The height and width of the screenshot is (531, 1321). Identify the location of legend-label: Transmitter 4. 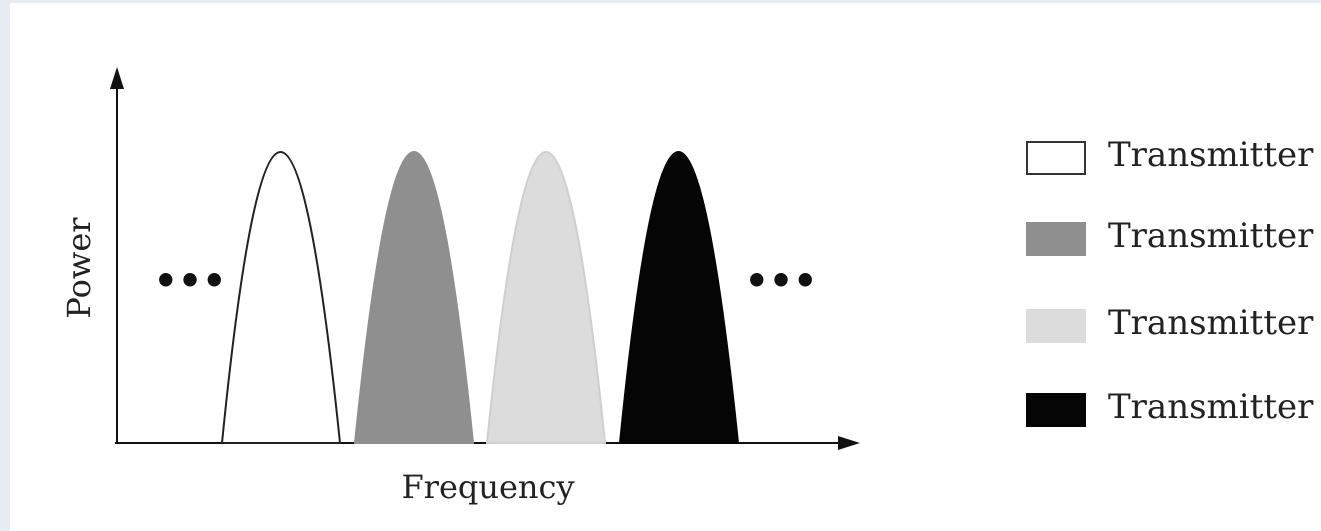
(1214, 407).